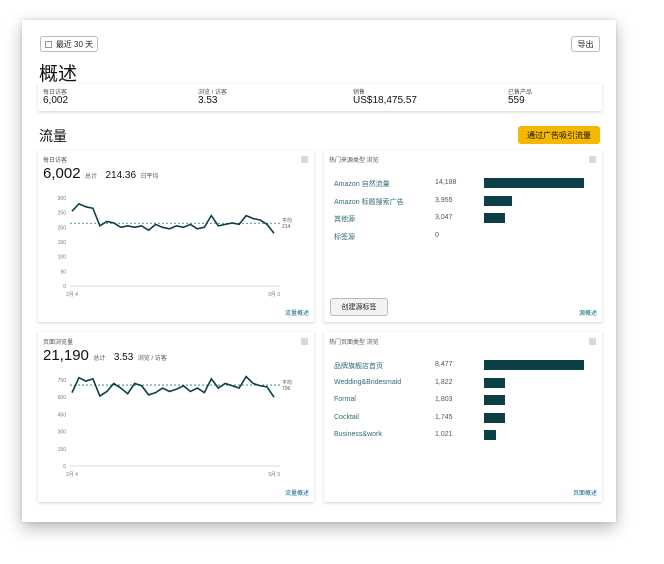  What do you see at coordinates (74, 44) in the screenshot?
I see `date-range-label: 最近 30 天` at bounding box center [74, 44].